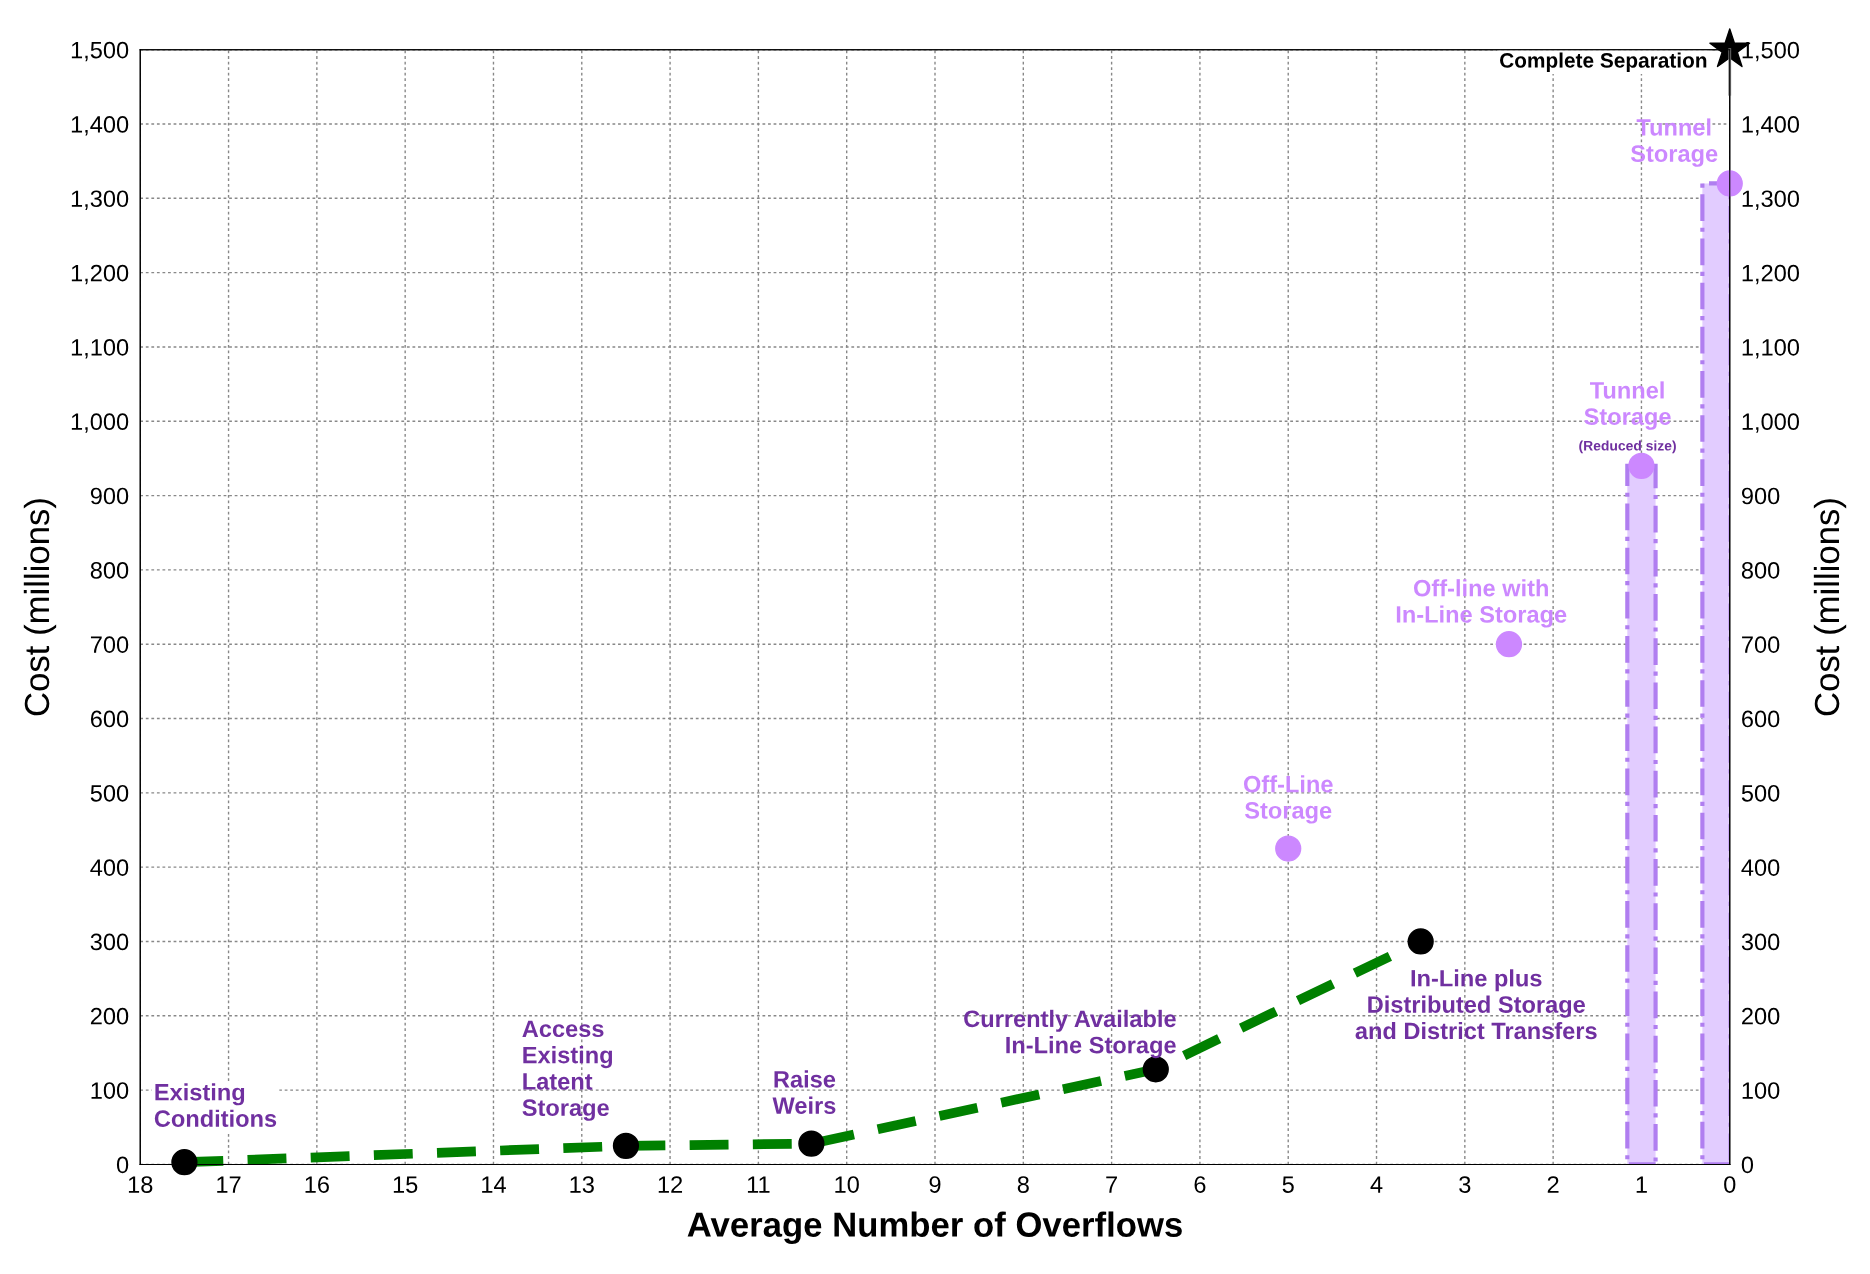 This screenshot has height=1274, width=1870. Describe the element at coordinates (109, 793) in the screenshot. I see `y-tick-label: 500` at that location.